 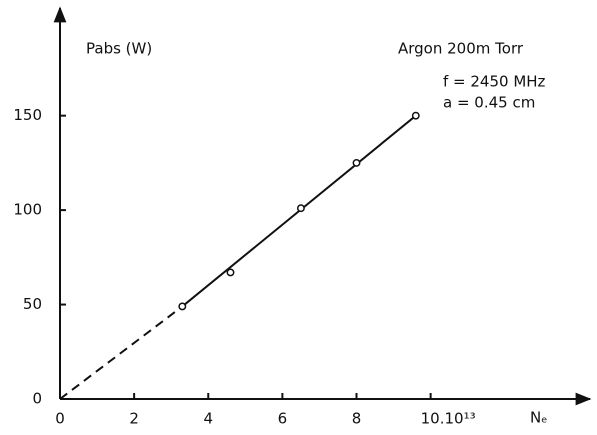 I want to click on x-tick-label: 4, so click(x=208, y=419).